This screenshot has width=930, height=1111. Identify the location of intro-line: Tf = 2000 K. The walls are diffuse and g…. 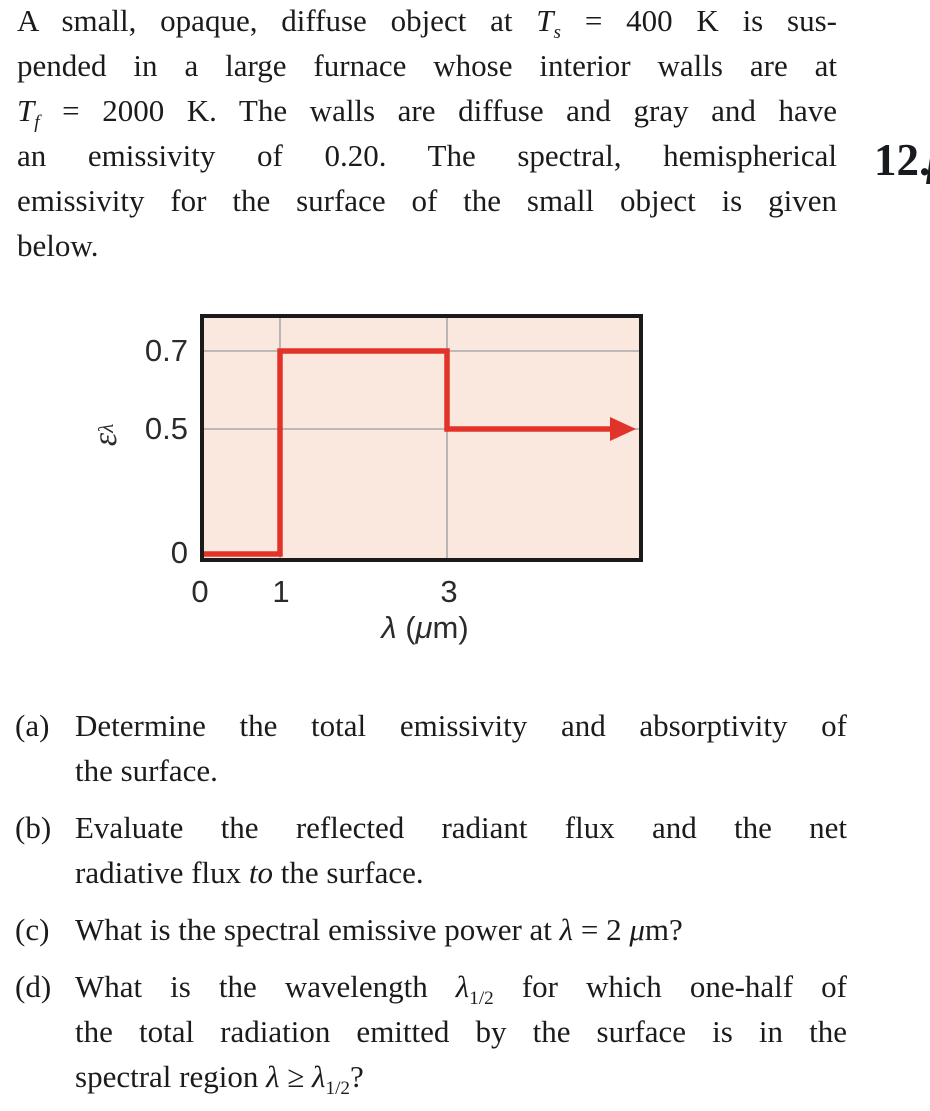
(427, 110).